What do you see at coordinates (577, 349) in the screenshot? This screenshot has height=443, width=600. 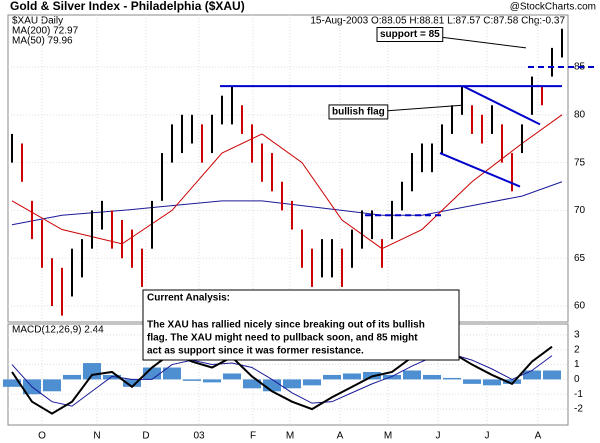 I see `y-tick-label: 2` at bounding box center [577, 349].